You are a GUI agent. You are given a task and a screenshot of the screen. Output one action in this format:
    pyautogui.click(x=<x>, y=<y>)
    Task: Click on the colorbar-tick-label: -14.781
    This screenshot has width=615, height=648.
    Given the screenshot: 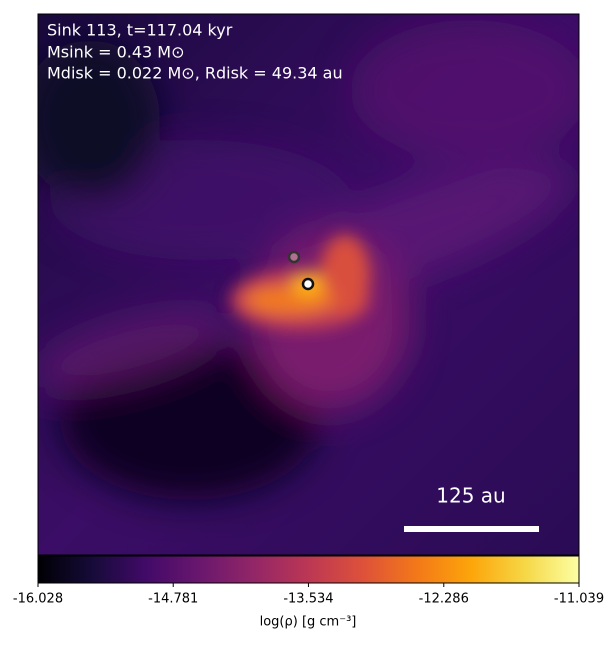 What is the action you would take?
    pyautogui.click(x=173, y=599)
    